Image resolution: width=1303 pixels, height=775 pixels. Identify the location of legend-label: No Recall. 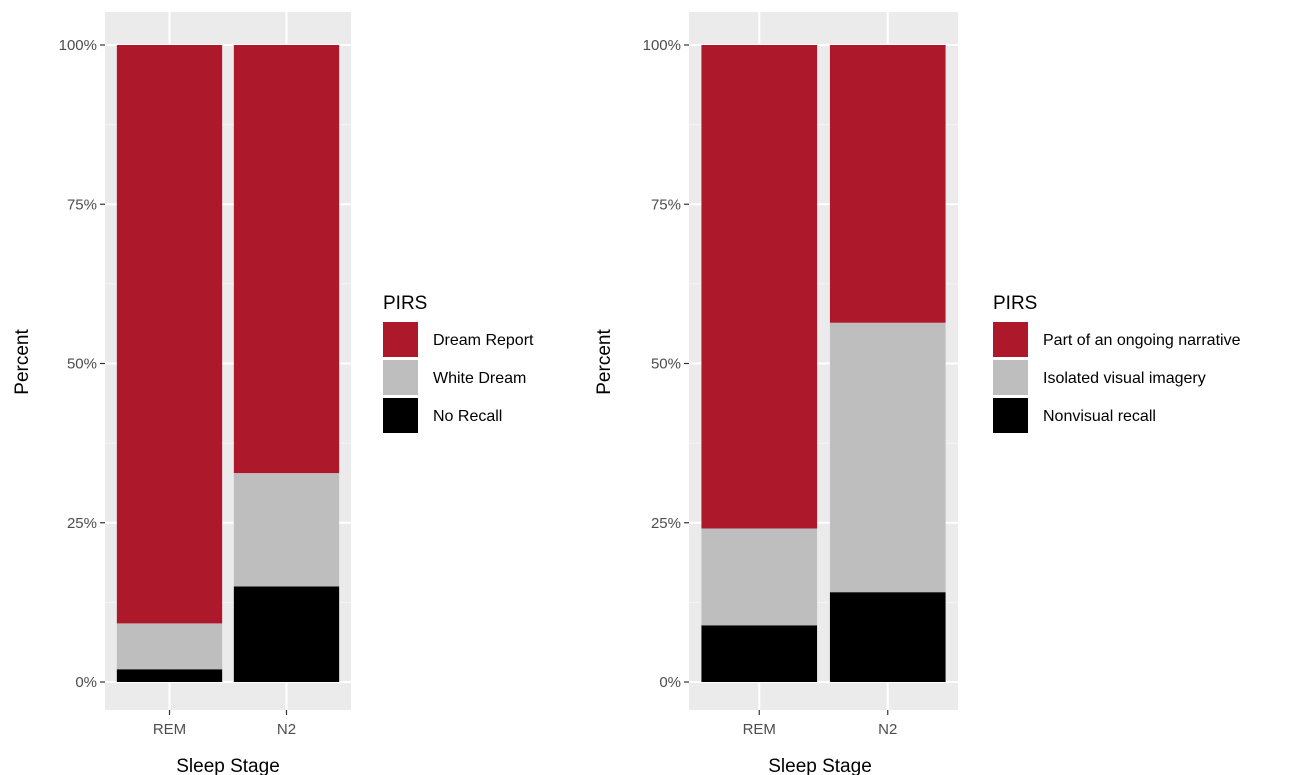
(467, 416).